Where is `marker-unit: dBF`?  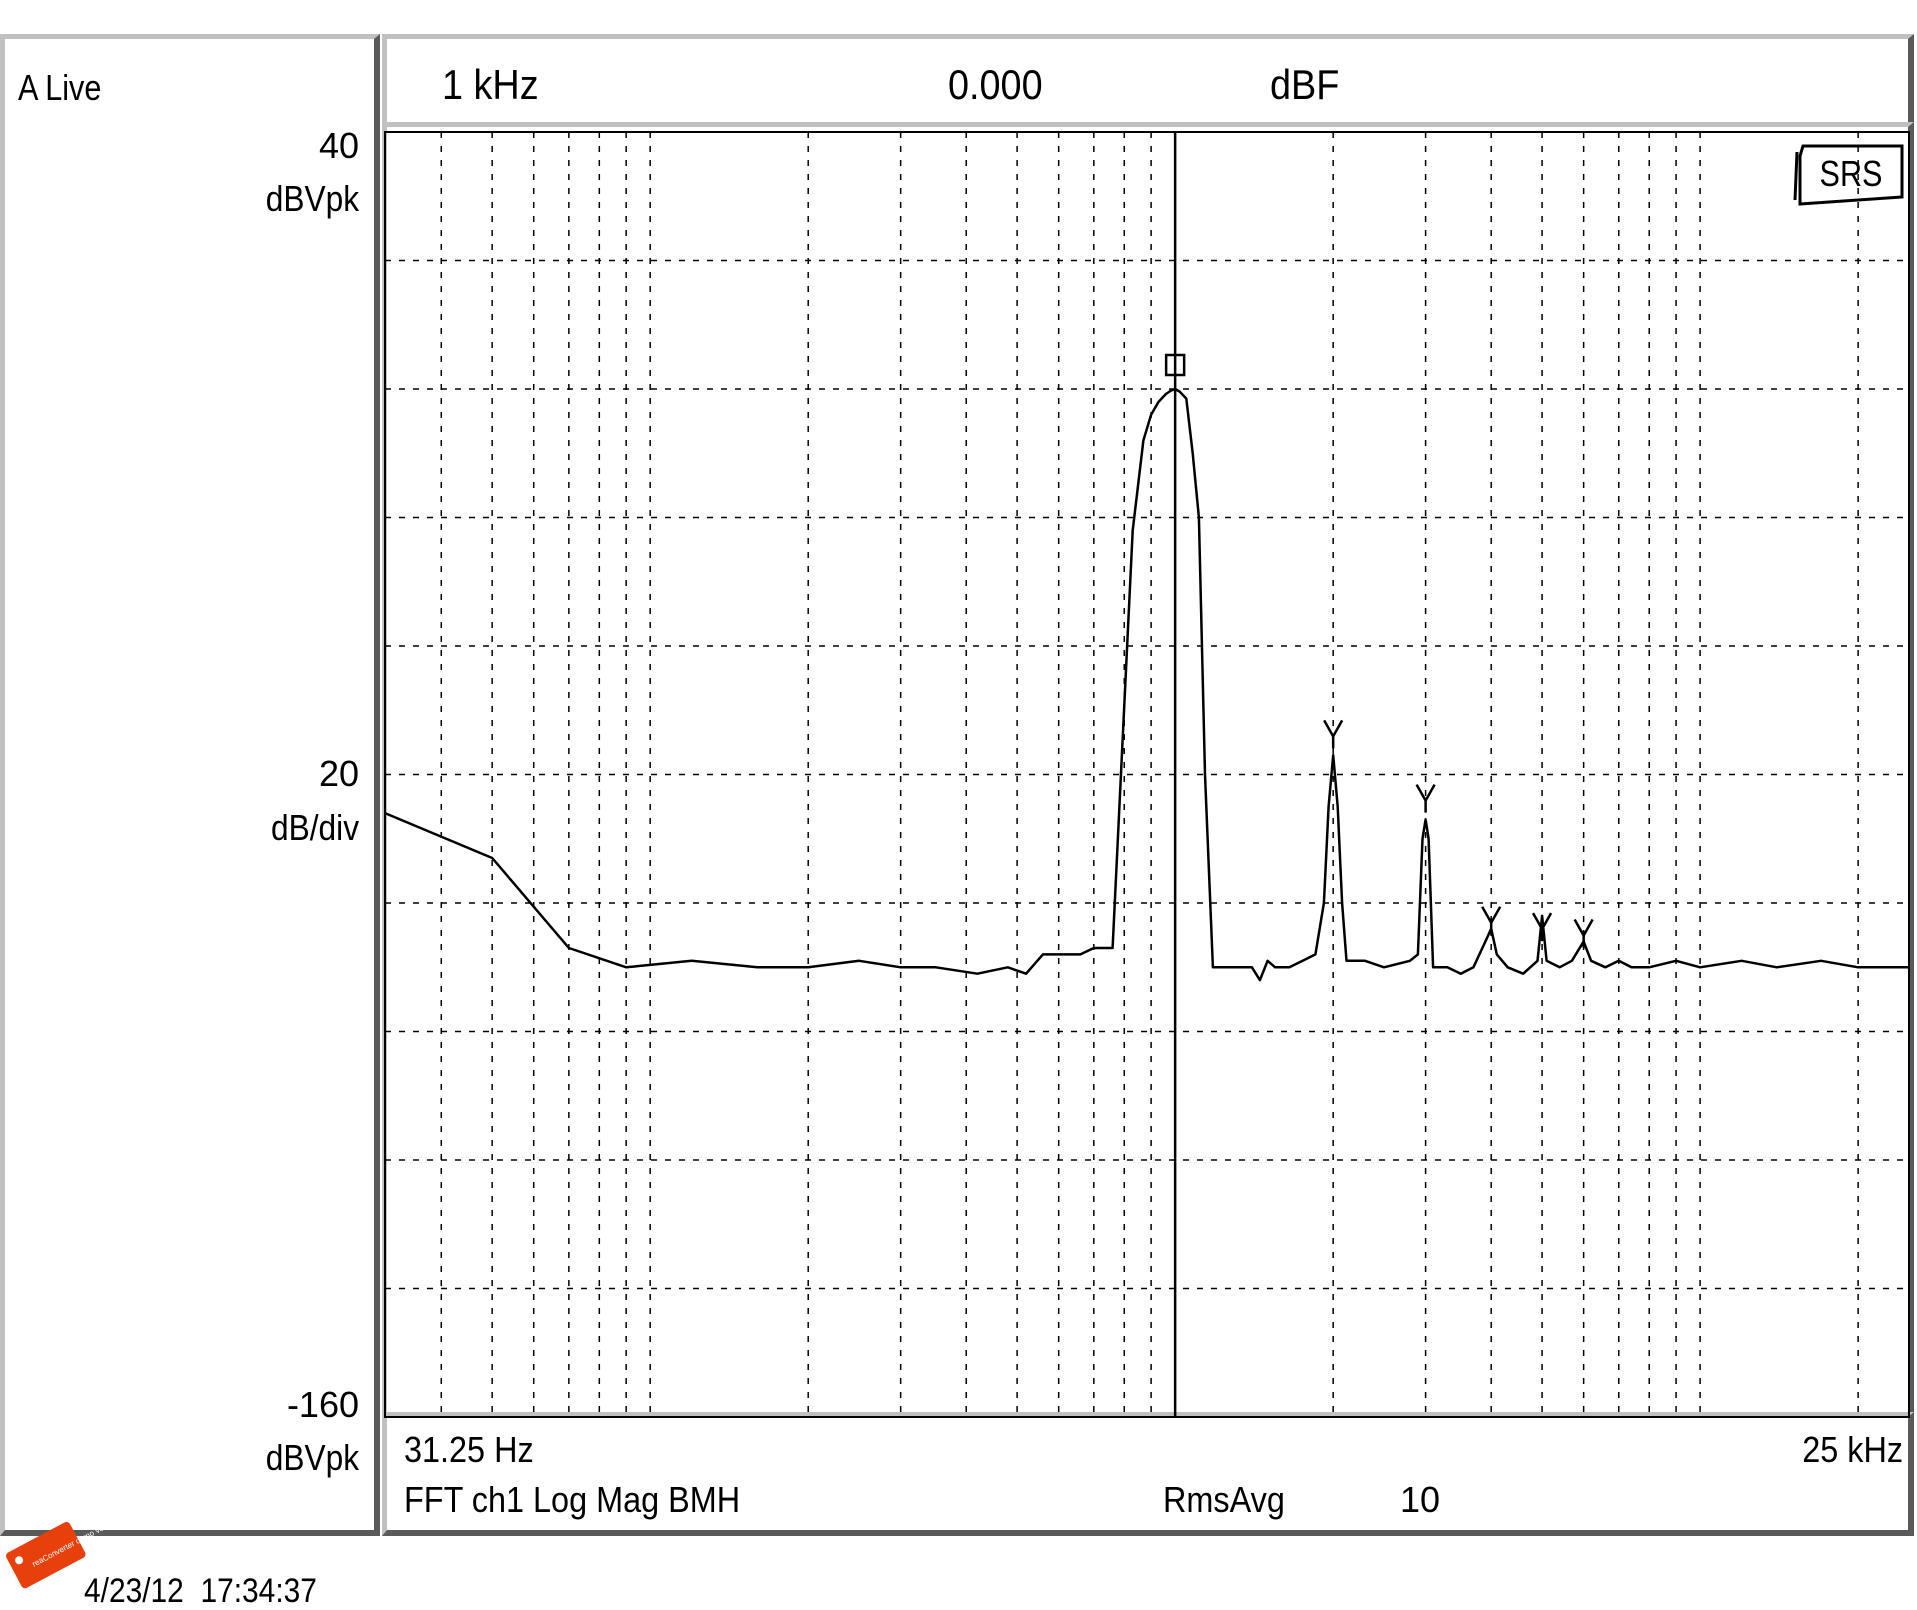 marker-unit: dBF is located at coordinates (1305, 84).